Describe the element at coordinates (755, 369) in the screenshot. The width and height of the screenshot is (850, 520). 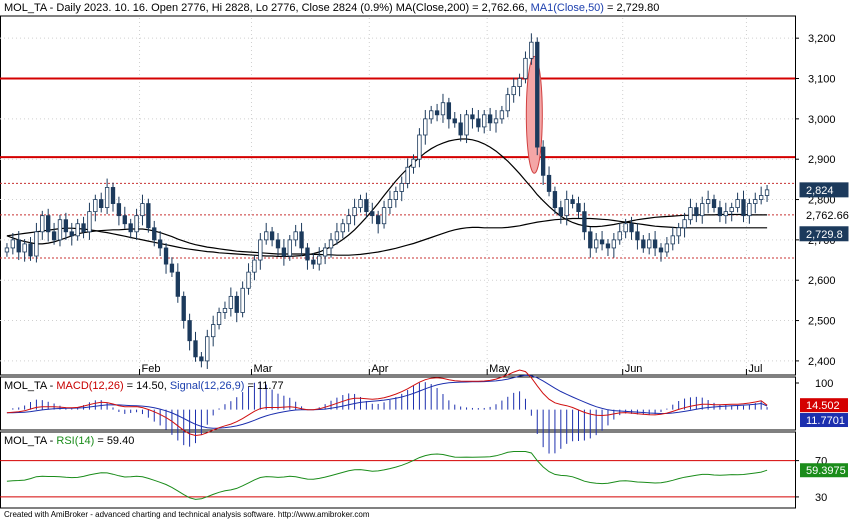
I see `month-label: Jul` at that location.